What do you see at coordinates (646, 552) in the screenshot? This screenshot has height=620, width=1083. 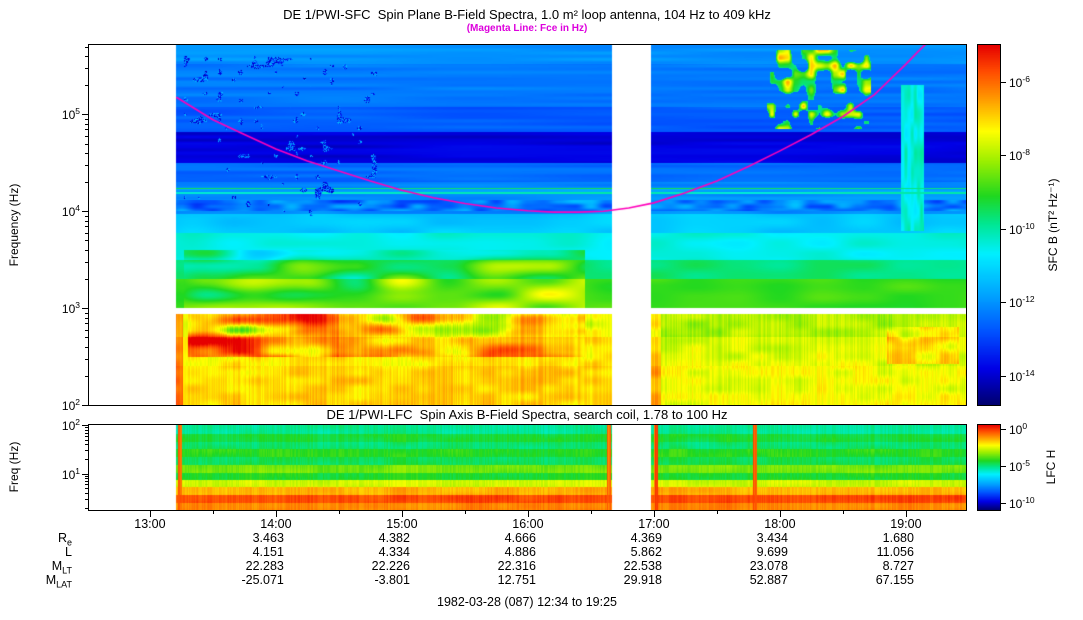 I see `ephemeris-value: 5.862` at bounding box center [646, 552].